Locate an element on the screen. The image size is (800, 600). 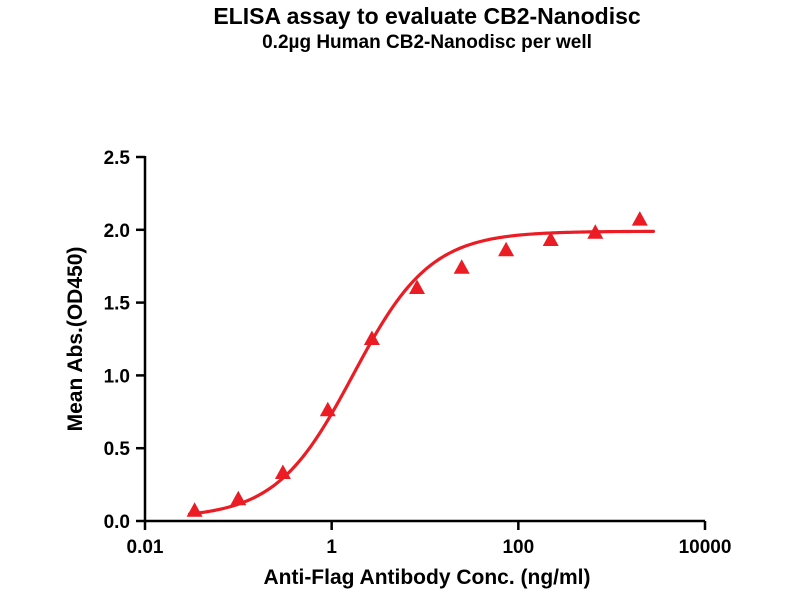
y-tick-label: 2.0 is located at coordinates (117, 231).